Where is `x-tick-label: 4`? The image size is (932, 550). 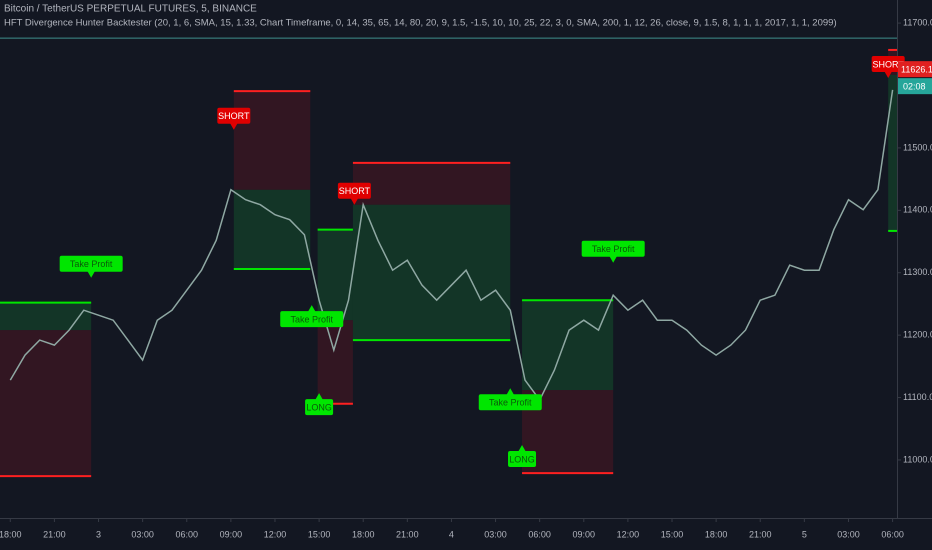
x-tick-label: 4 is located at coordinates (451, 534).